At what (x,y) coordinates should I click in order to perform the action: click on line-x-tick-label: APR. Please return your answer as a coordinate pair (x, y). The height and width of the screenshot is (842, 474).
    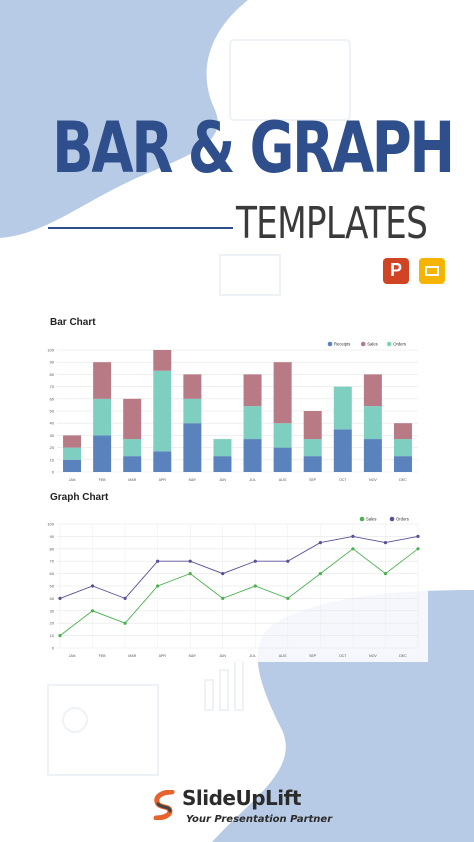
    Looking at the image, I should click on (163, 656).